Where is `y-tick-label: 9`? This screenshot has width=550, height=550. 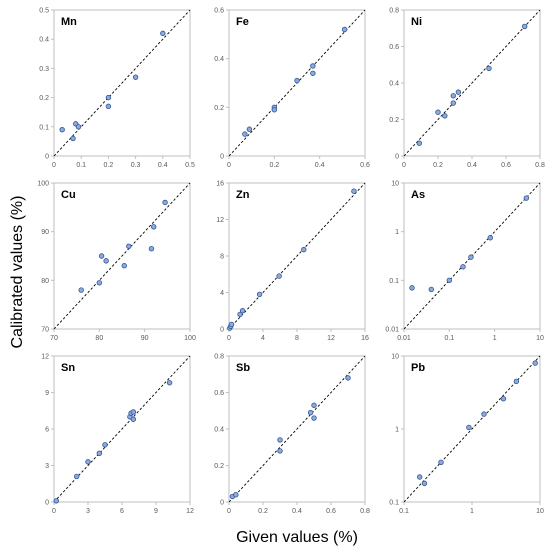
y-tick-label: 9 is located at coordinates (47, 393).